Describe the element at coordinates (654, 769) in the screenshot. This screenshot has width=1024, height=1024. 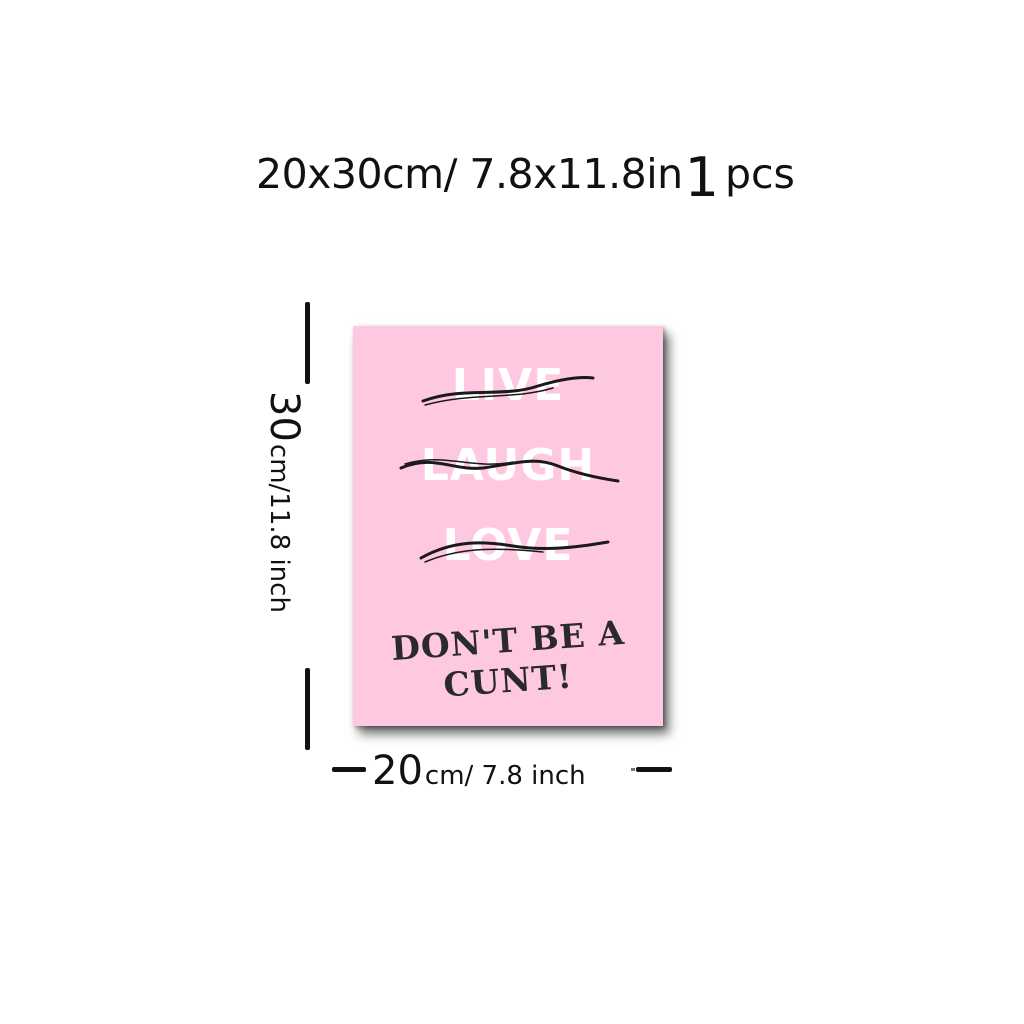
I see `width-marker-right-line` at that location.